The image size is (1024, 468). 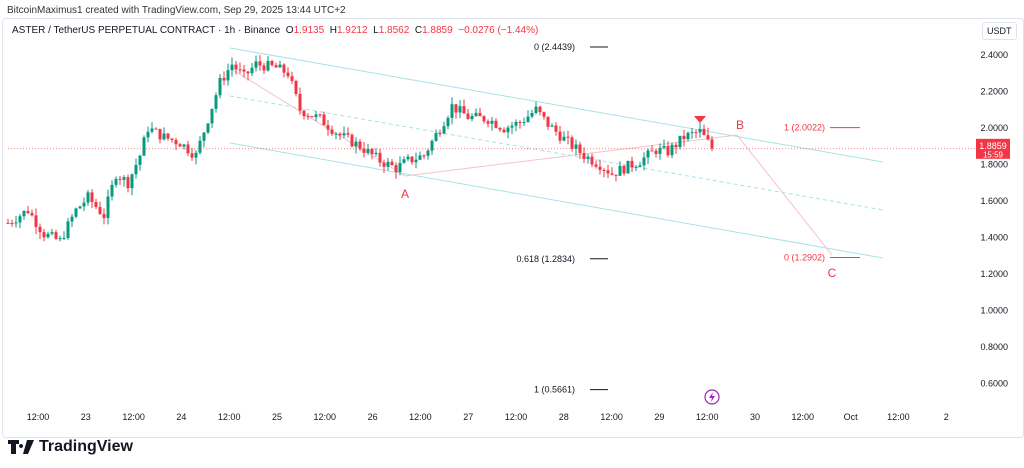 What do you see at coordinates (994, 384) in the screenshot?
I see `y-tick-label: 0.6000` at bounding box center [994, 384].